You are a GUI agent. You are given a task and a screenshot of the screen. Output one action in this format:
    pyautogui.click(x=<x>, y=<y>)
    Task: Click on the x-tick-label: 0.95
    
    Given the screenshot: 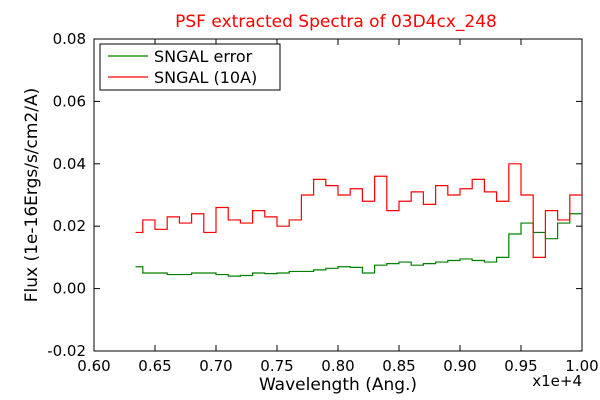 What is the action you would take?
    pyautogui.click(x=520, y=366)
    